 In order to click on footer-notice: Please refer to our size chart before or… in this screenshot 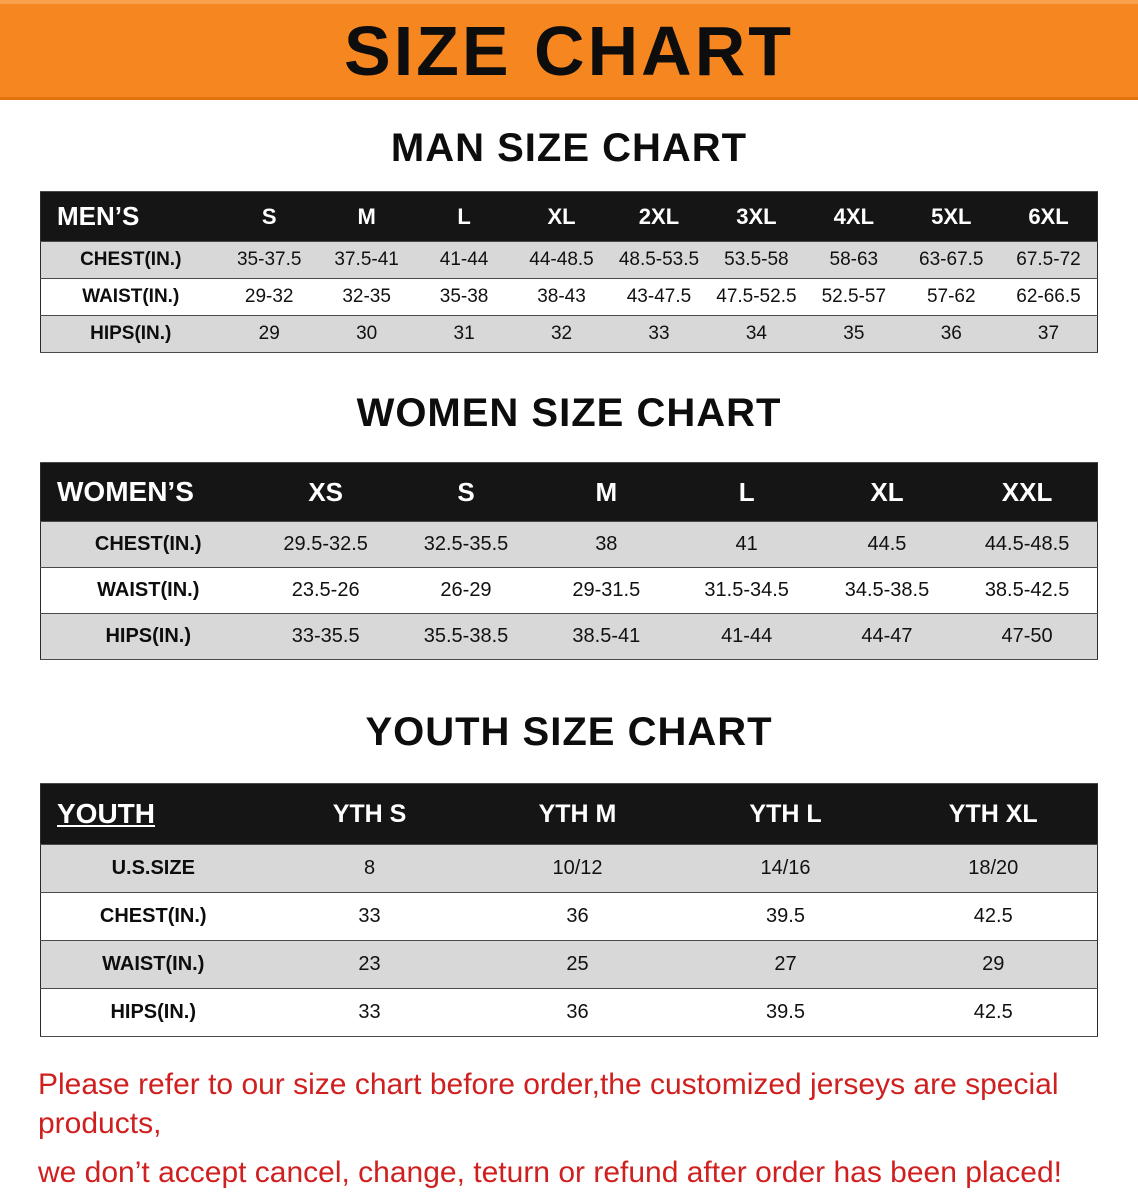, I will do `click(569, 1128)`.